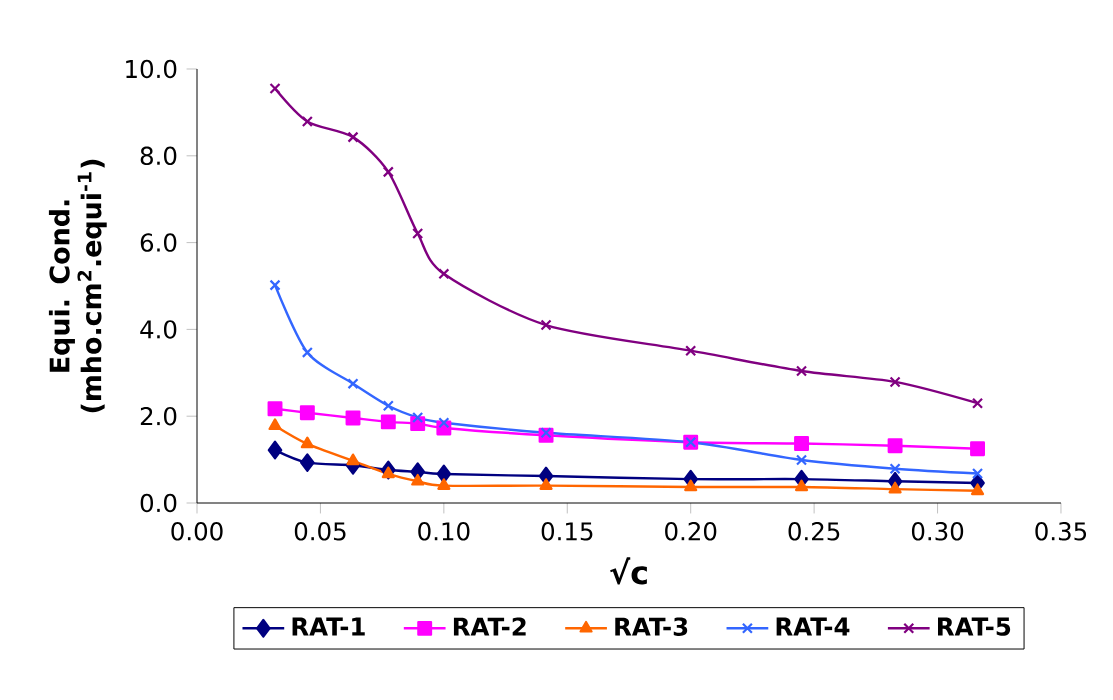 This screenshot has width=1113, height=700. Describe the element at coordinates (444, 531) in the screenshot. I see `x-tick-label: 0.10` at that location.